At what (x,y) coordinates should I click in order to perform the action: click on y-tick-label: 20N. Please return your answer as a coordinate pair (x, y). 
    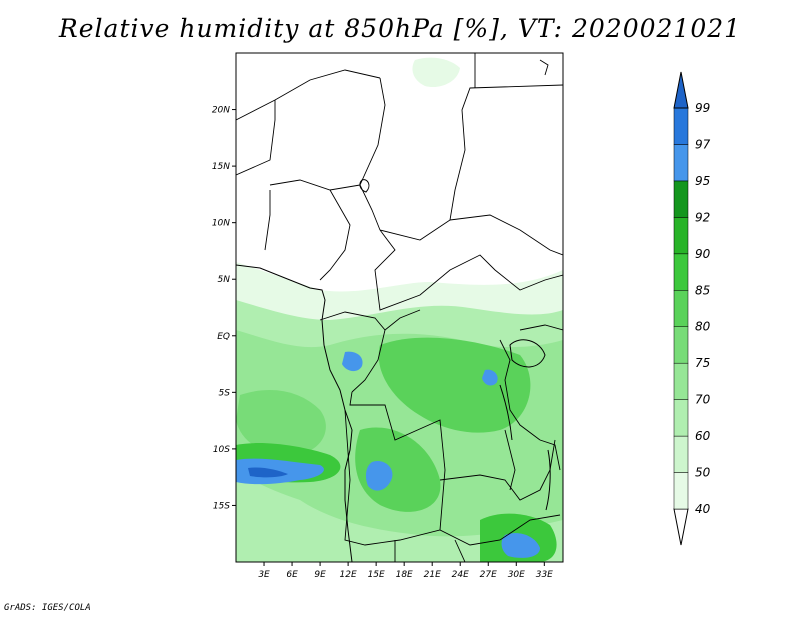
    Looking at the image, I should click on (221, 111).